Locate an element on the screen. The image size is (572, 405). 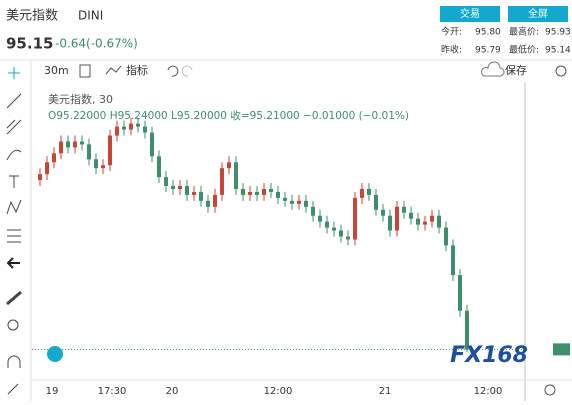
indicator-icon is located at coordinates (113, 70).